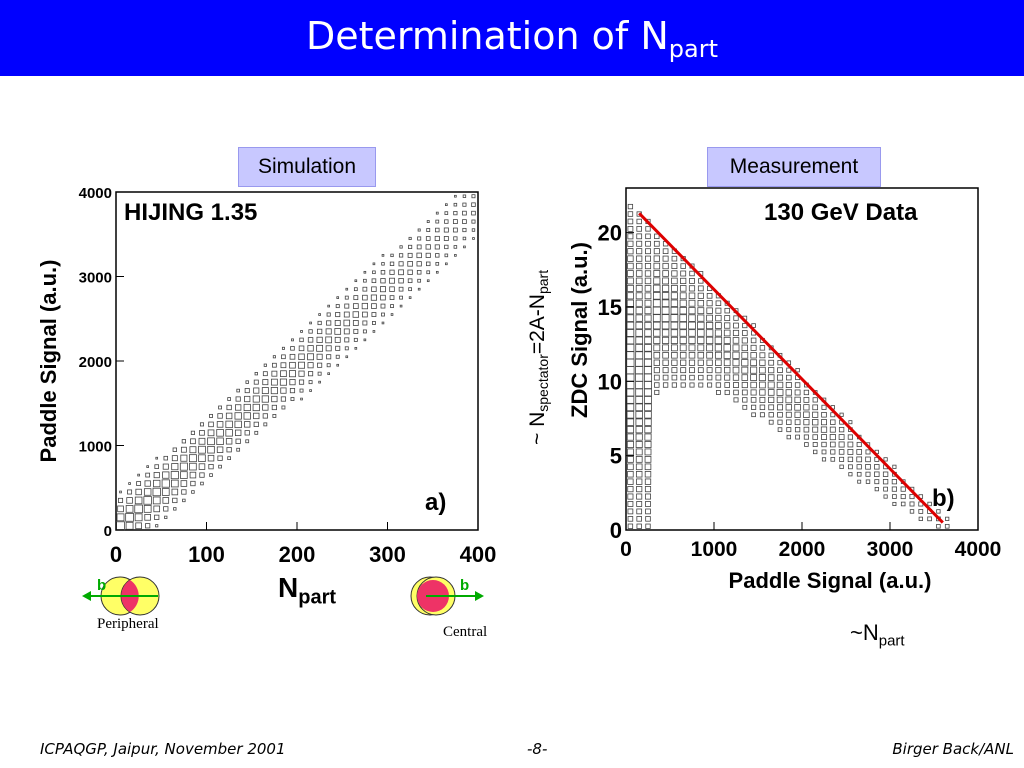 This screenshot has height=768, width=1024. Describe the element at coordinates (830, 580) in the screenshot. I see `plot-b-xlabel: Paddle Signal (a.u.)` at that location.